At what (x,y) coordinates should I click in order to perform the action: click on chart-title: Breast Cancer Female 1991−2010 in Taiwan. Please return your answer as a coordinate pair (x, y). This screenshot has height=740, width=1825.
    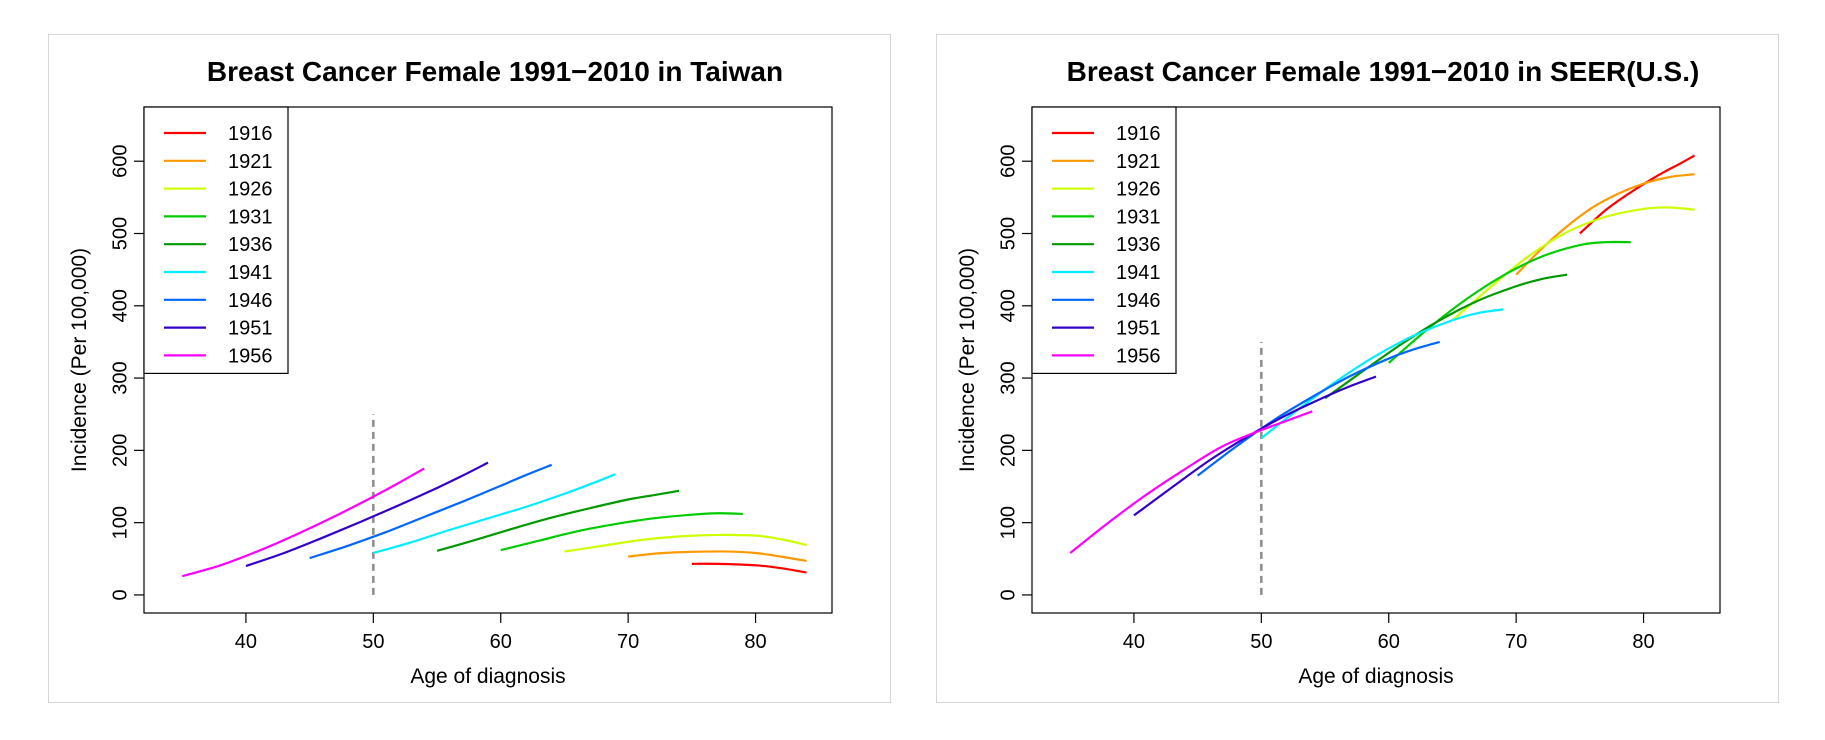
    Looking at the image, I should click on (495, 71).